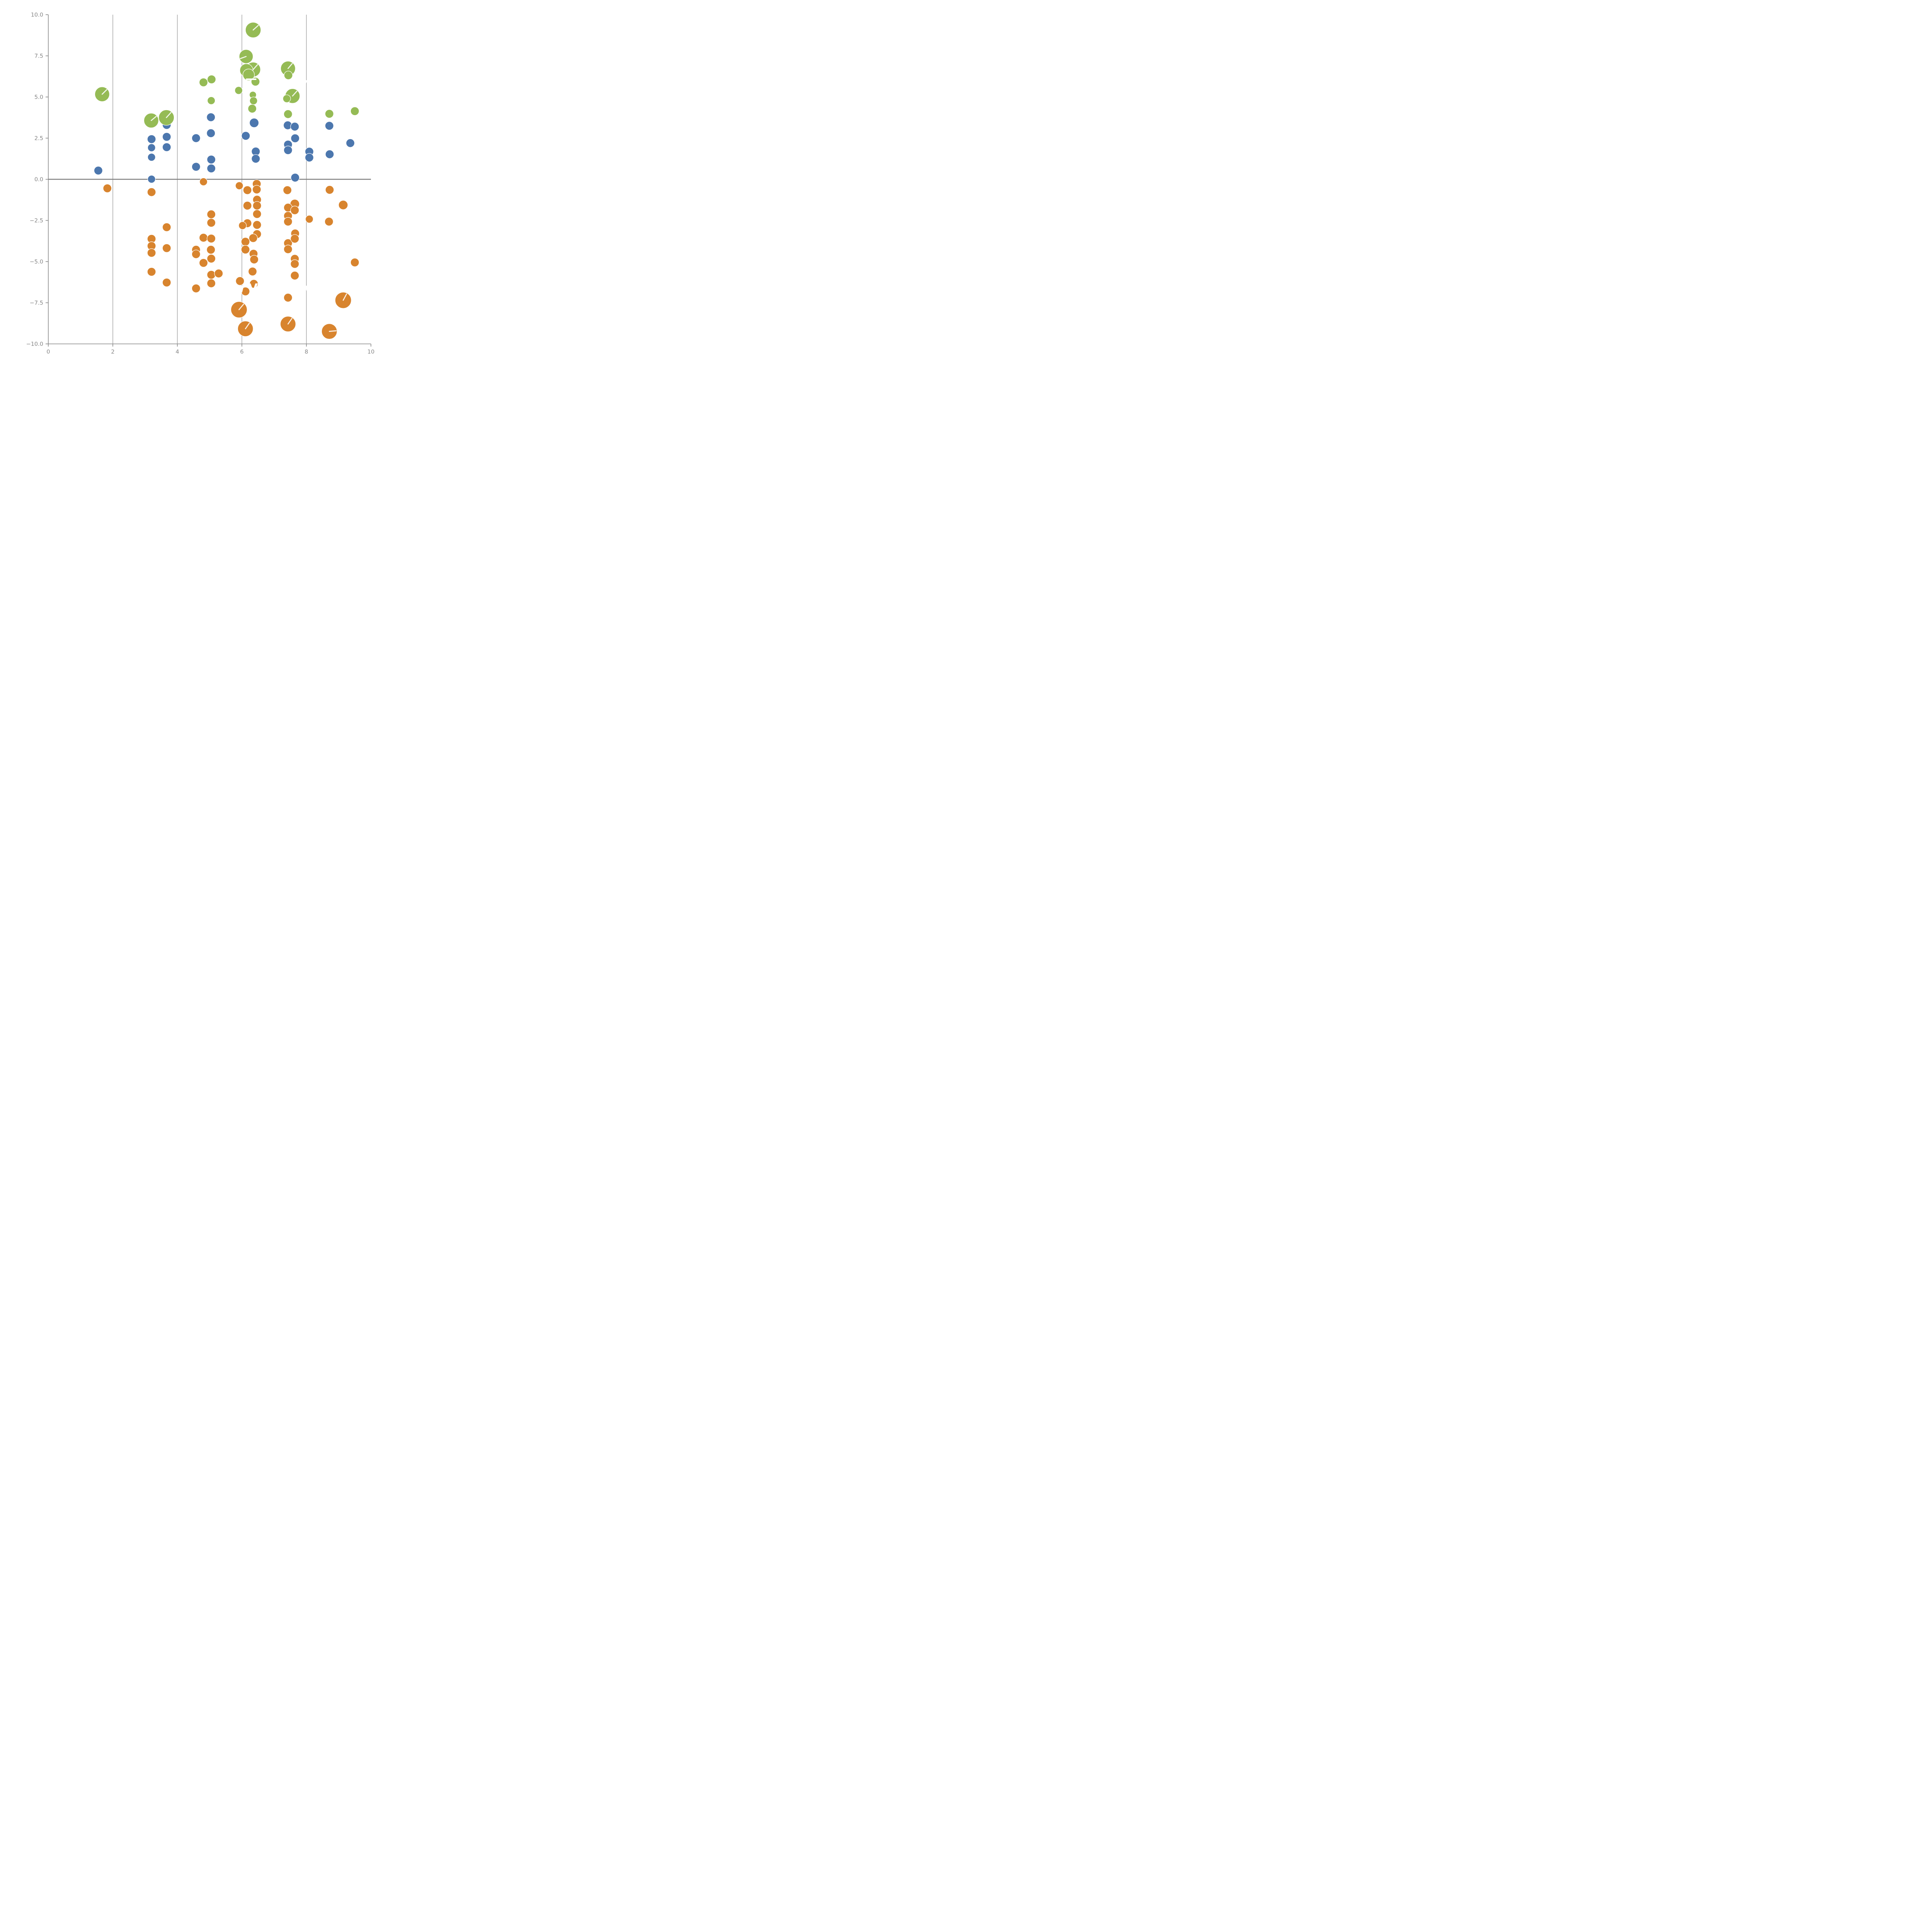  I want to click on series-blue, so click(225, 148).